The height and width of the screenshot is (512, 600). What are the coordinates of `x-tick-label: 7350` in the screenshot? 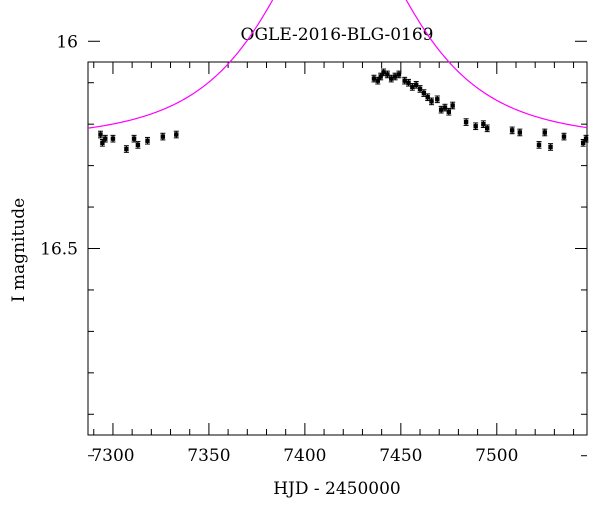 It's located at (208, 456).